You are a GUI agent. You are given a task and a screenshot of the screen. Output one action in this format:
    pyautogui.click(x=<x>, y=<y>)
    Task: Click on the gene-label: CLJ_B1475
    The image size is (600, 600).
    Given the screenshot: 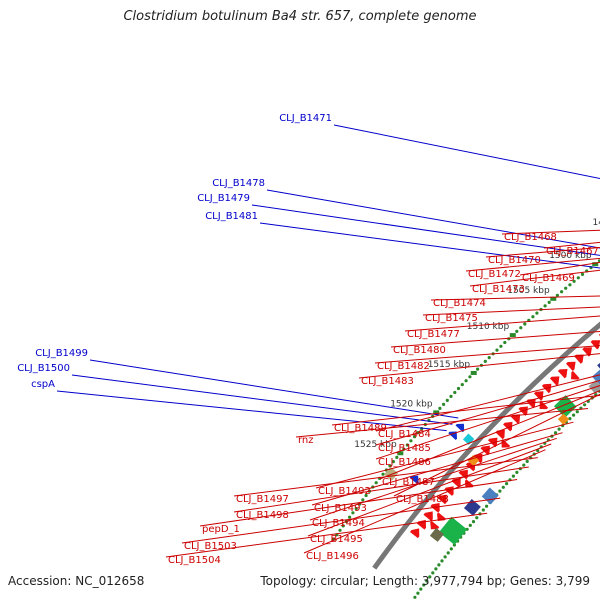 What is the action you would take?
    pyautogui.click(x=451, y=318)
    